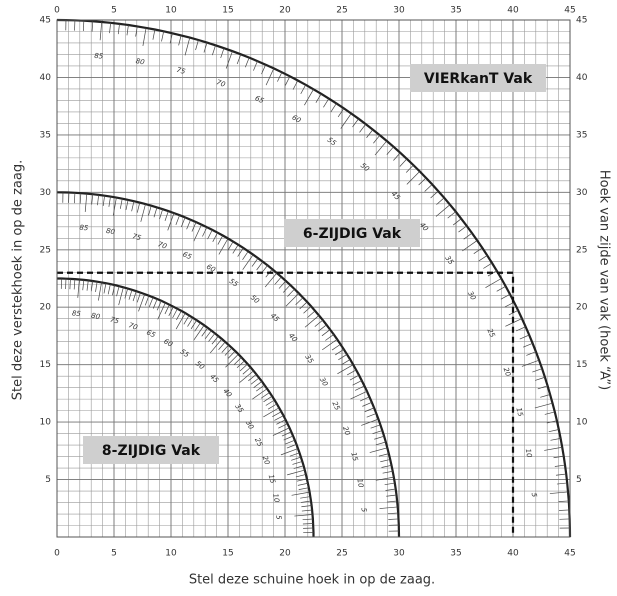 This screenshot has height=596, width=617. Describe the element at coordinates (534, 495) in the screenshot. I see `scale-label: 5` at that location.